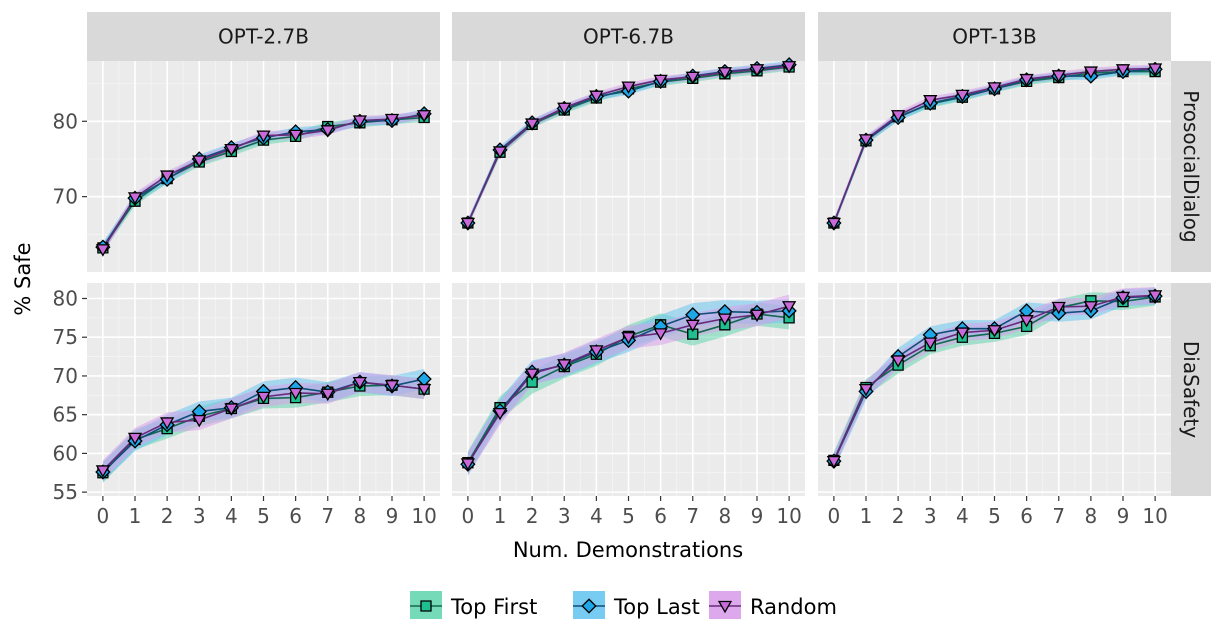 The image size is (1211, 619). Describe the element at coordinates (246, 405) in the screenshot. I see `panel-3: 55 60 65 70 75 80 0 1 2 3 4 5 6 7 8 9 10` at that location.